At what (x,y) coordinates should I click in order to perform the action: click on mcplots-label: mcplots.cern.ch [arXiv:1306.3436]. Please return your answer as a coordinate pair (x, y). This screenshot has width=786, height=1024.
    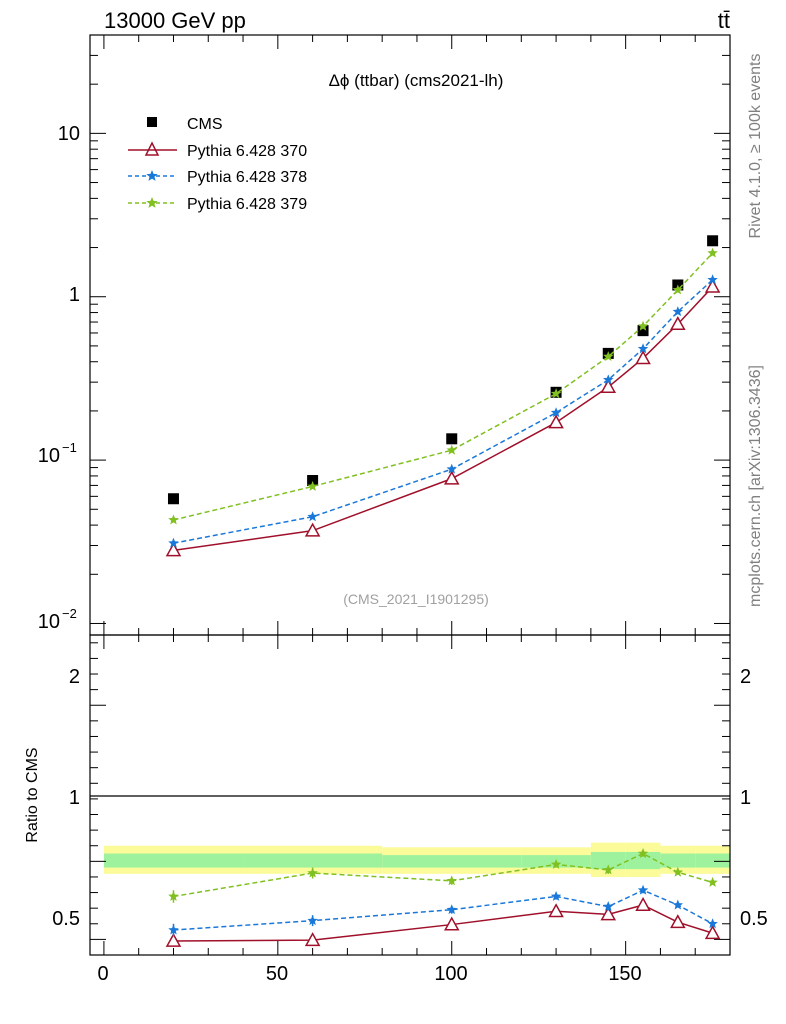
    Looking at the image, I should click on (755, 486).